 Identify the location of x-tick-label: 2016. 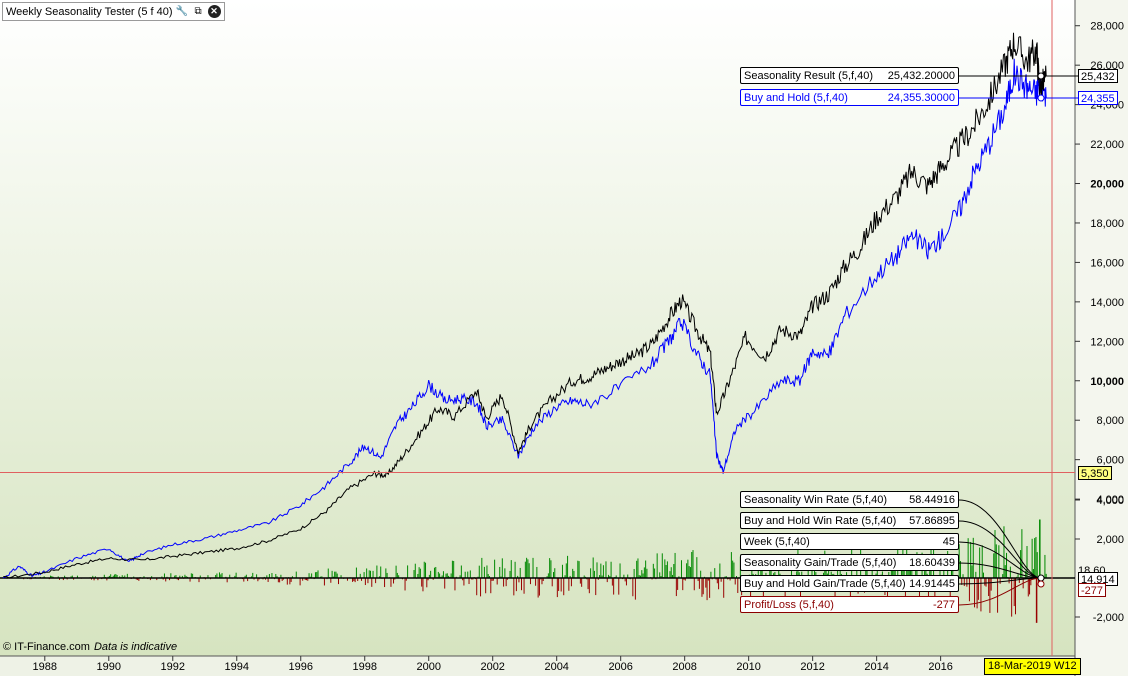
(940, 667).